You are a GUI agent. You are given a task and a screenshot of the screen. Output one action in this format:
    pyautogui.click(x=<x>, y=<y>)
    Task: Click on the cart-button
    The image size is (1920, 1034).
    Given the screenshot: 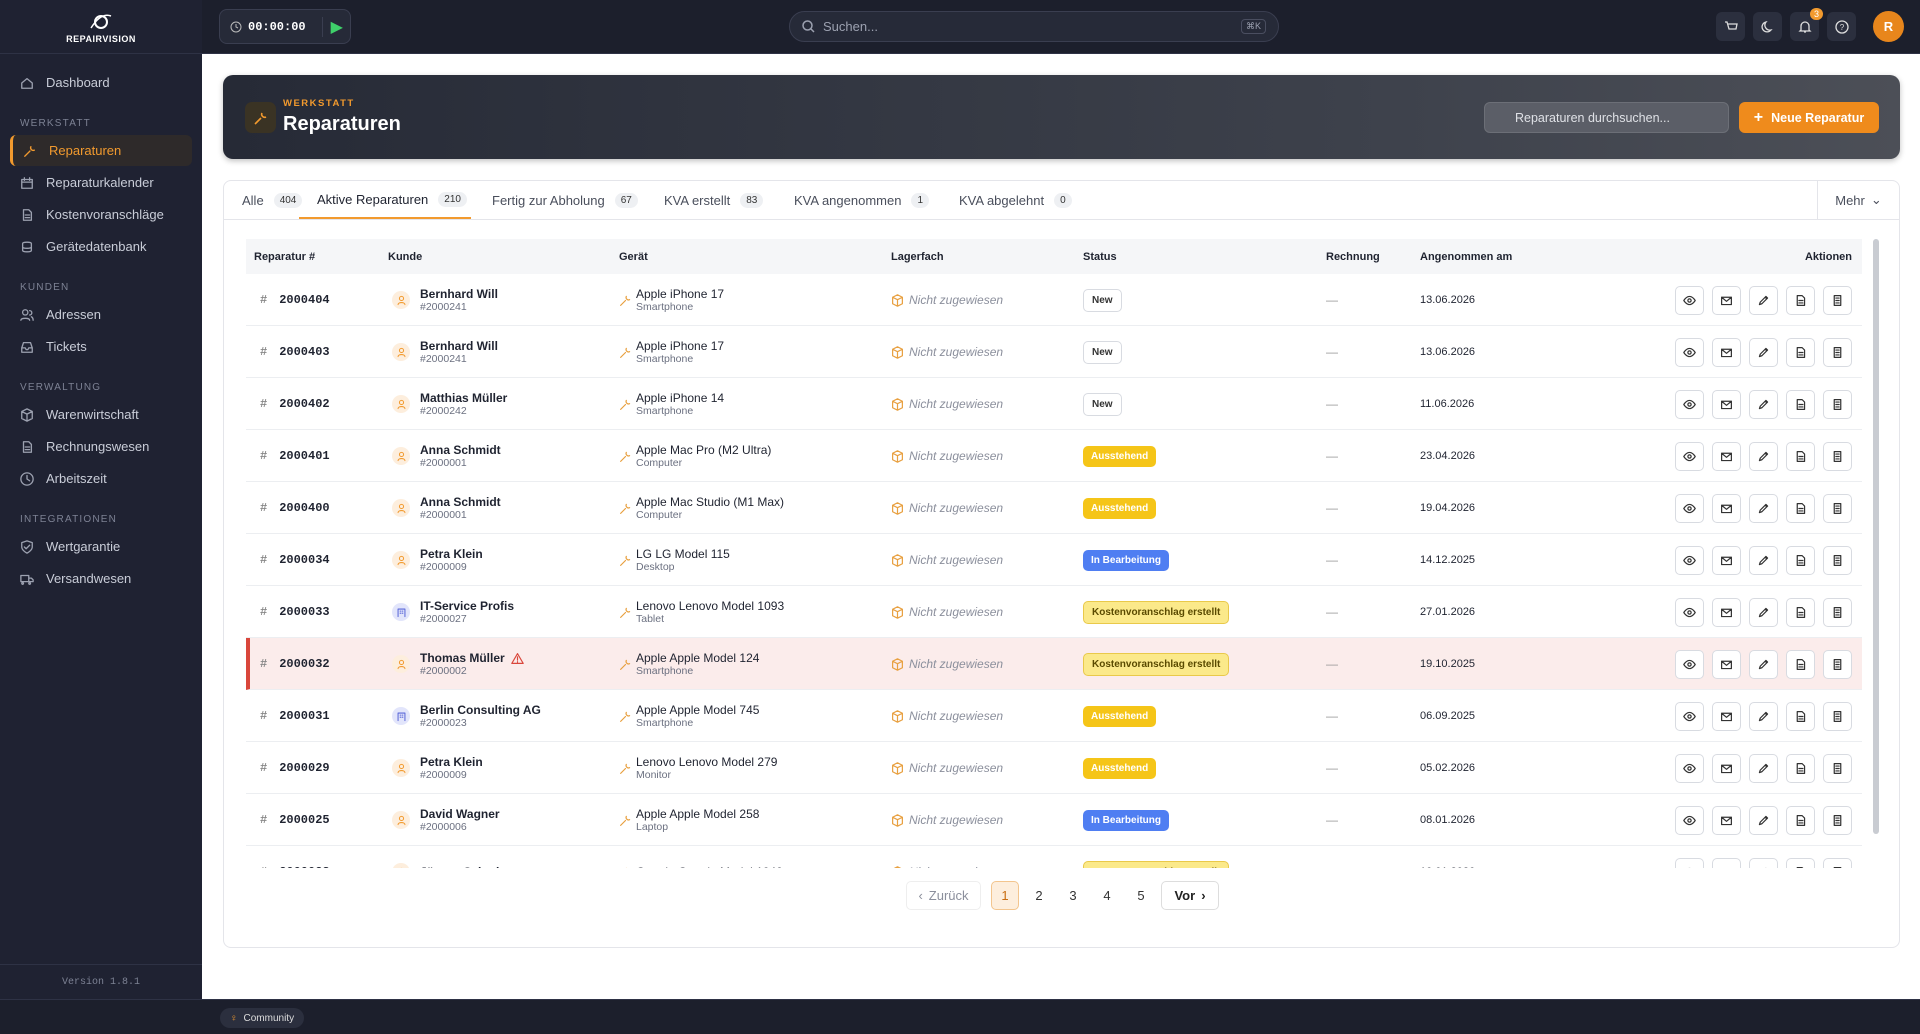 What is the action you would take?
    pyautogui.click(x=1730, y=26)
    